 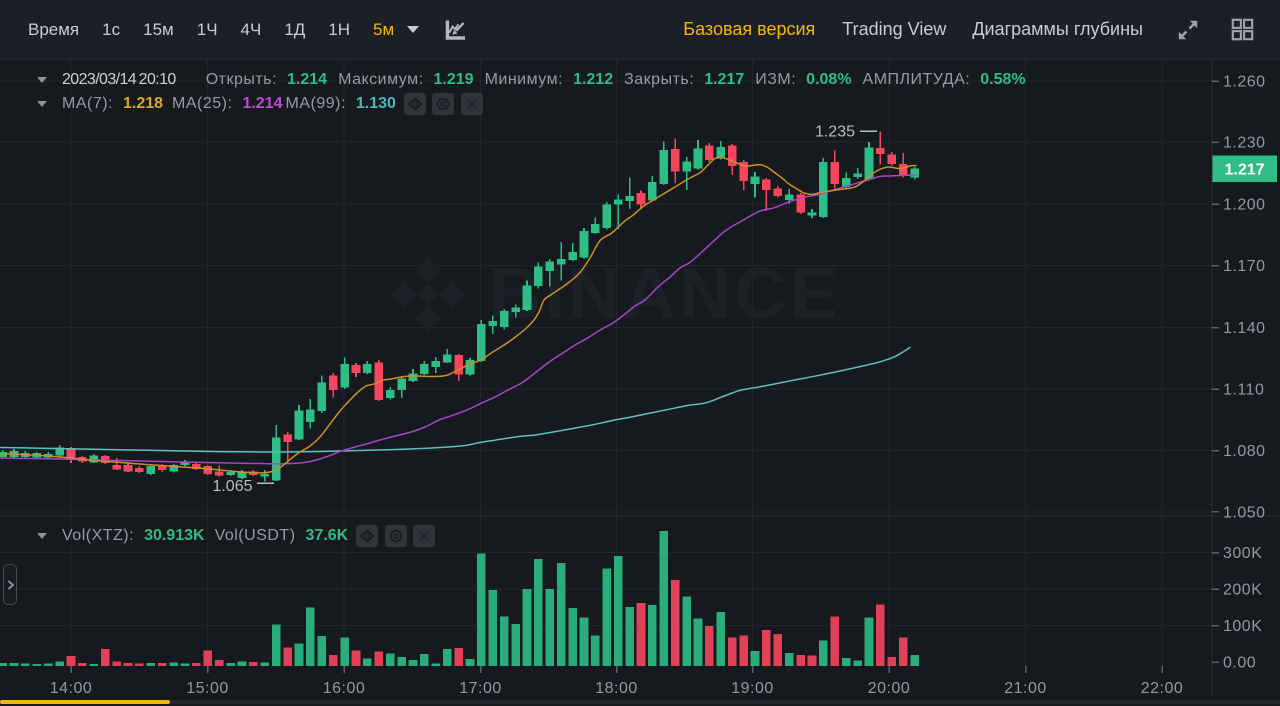 What do you see at coordinates (480, 688) in the screenshot?
I see `svg-text: 17:00` at bounding box center [480, 688].